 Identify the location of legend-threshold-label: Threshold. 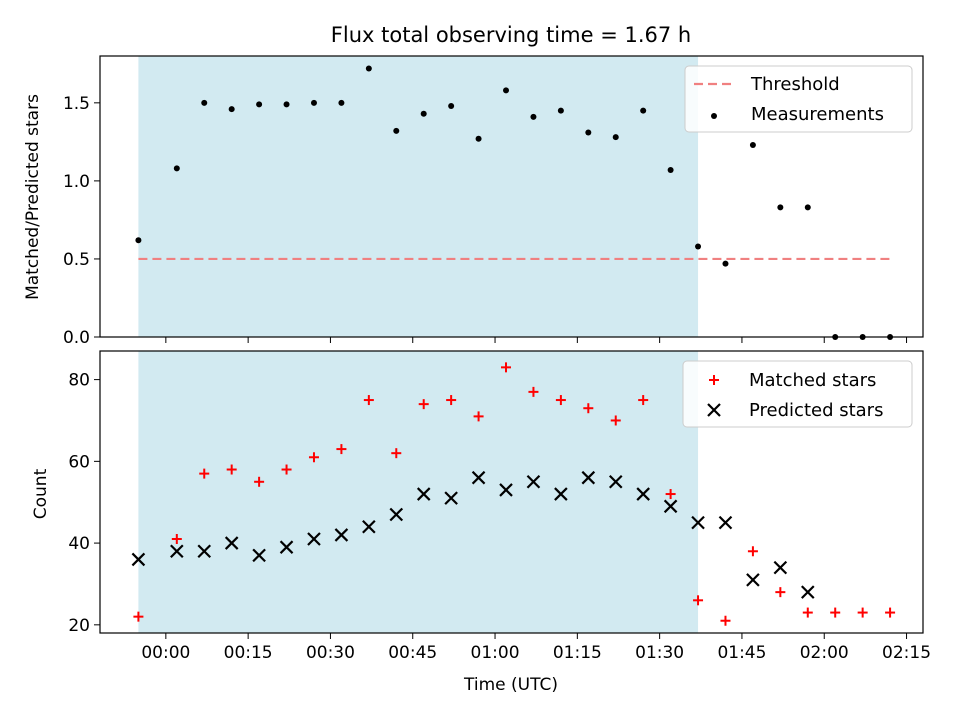
(795, 84).